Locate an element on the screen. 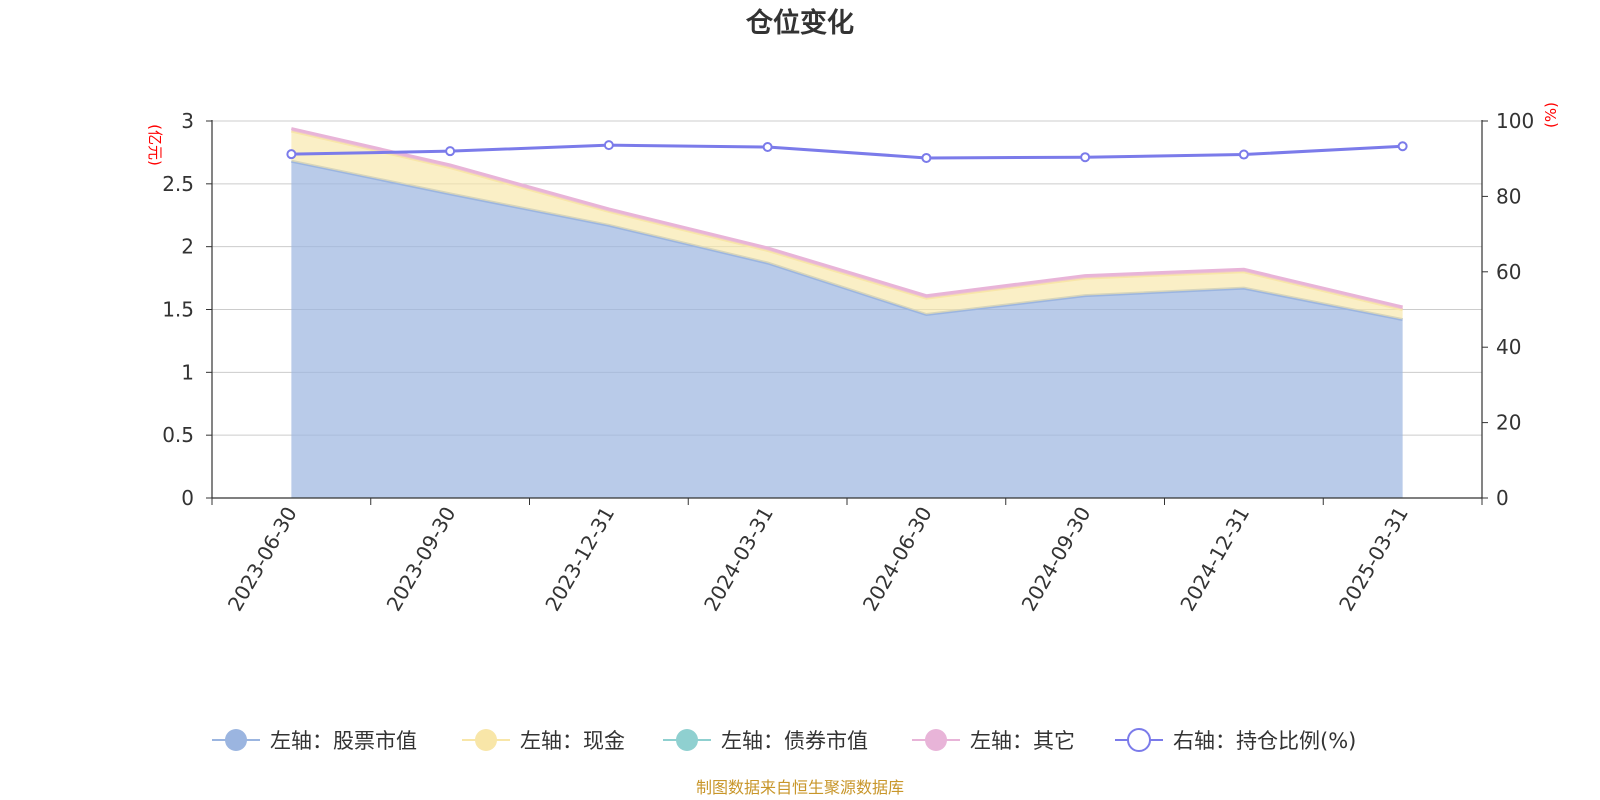 The image size is (1600, 800). ratio-line-path is located at coordinates (847, 151).